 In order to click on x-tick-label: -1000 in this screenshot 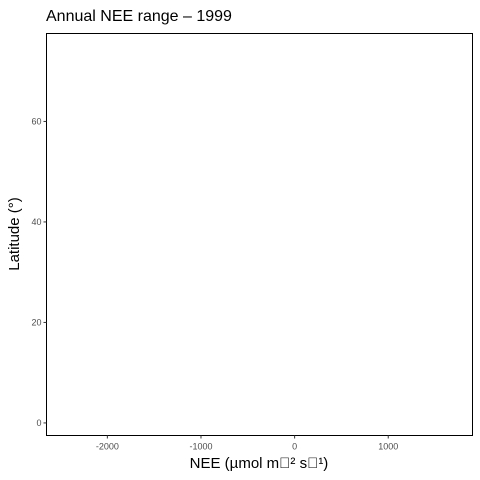, I will do `click(200, 447)`.